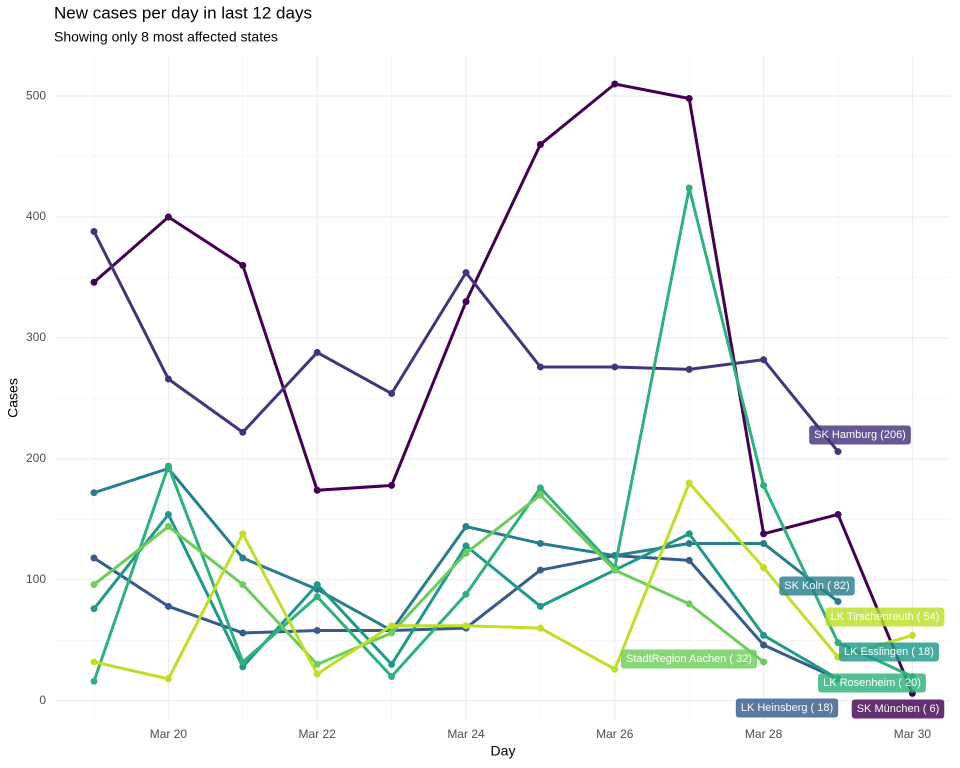 The width and height of the screenshot is (960, 768). I want to click on tag-label: LK Heinsberg ( 18), so click(787, 708).